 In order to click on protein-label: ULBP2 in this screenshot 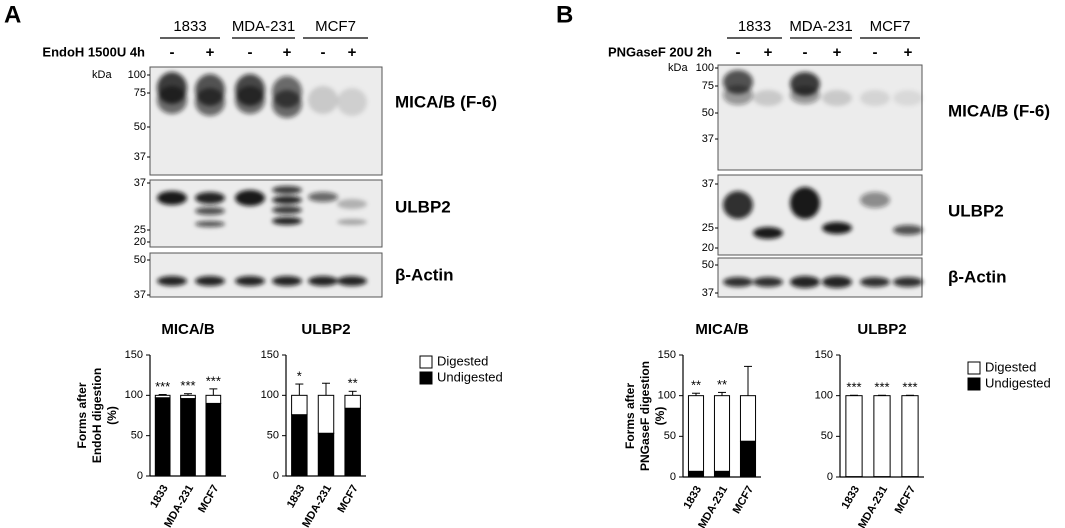, I will do `click(423, 206)`.